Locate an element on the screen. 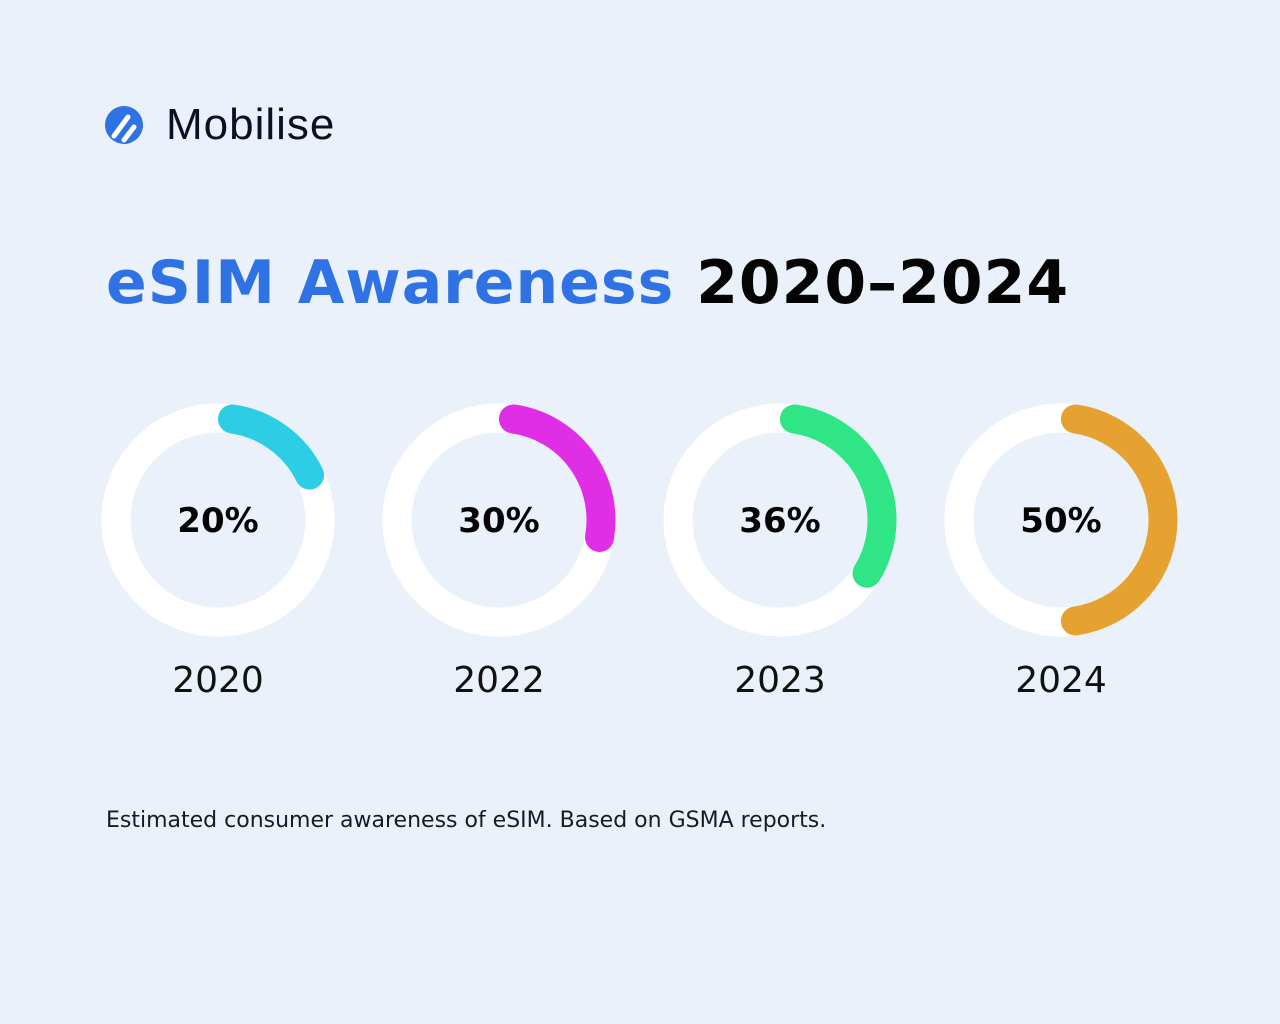 The height and width of the screenshot is (1024, 1280). brand-logo: Mobilise is located at coordinates (219, 125).